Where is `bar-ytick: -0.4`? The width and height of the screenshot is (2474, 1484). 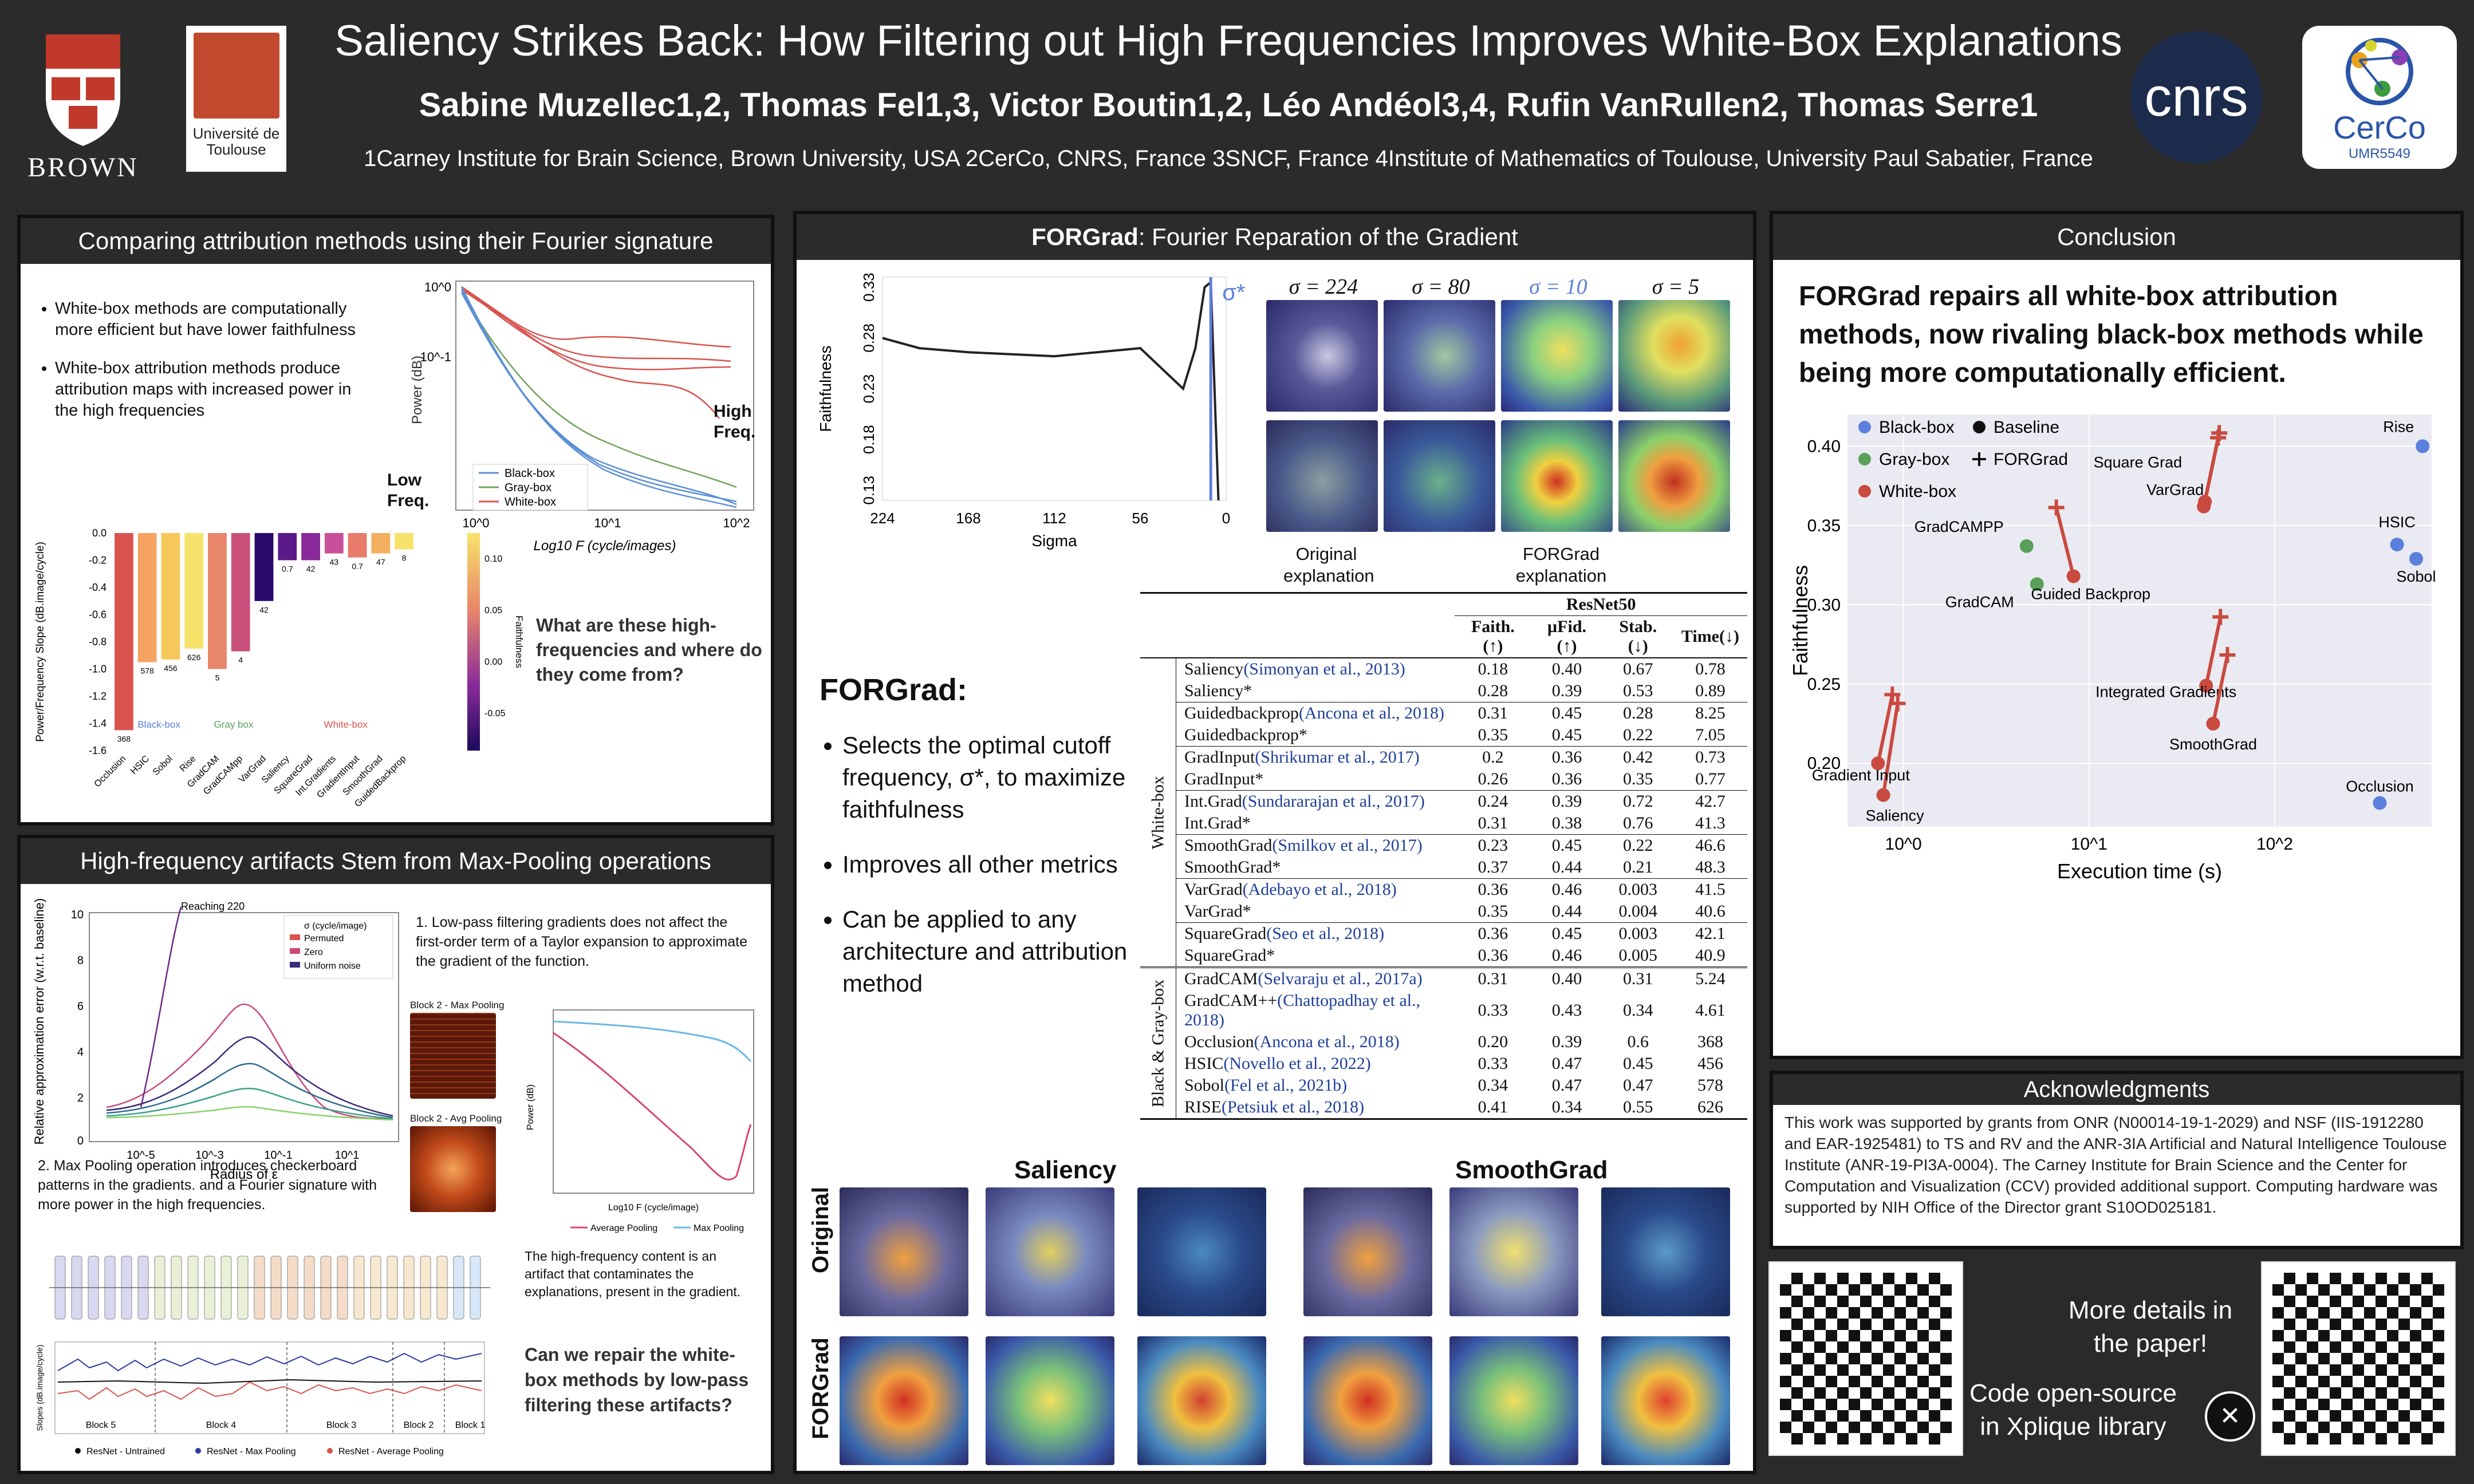
bar-ytick: -0.4 is located at coordinates (98, 587).